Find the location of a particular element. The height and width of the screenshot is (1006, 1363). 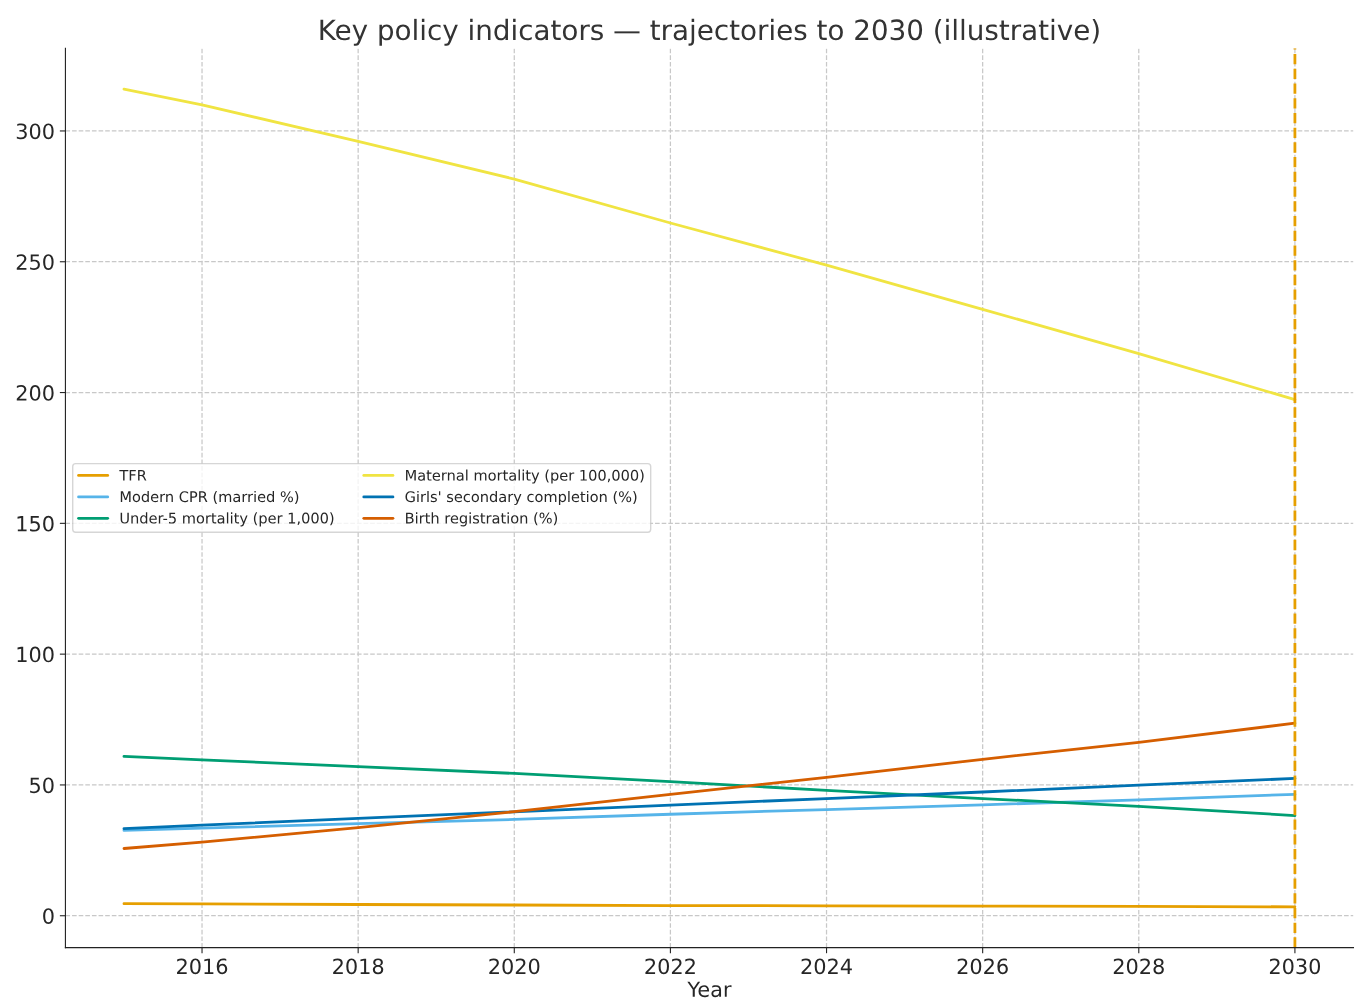

x-tick-label: 2022 is located at coordinates (670, 966).